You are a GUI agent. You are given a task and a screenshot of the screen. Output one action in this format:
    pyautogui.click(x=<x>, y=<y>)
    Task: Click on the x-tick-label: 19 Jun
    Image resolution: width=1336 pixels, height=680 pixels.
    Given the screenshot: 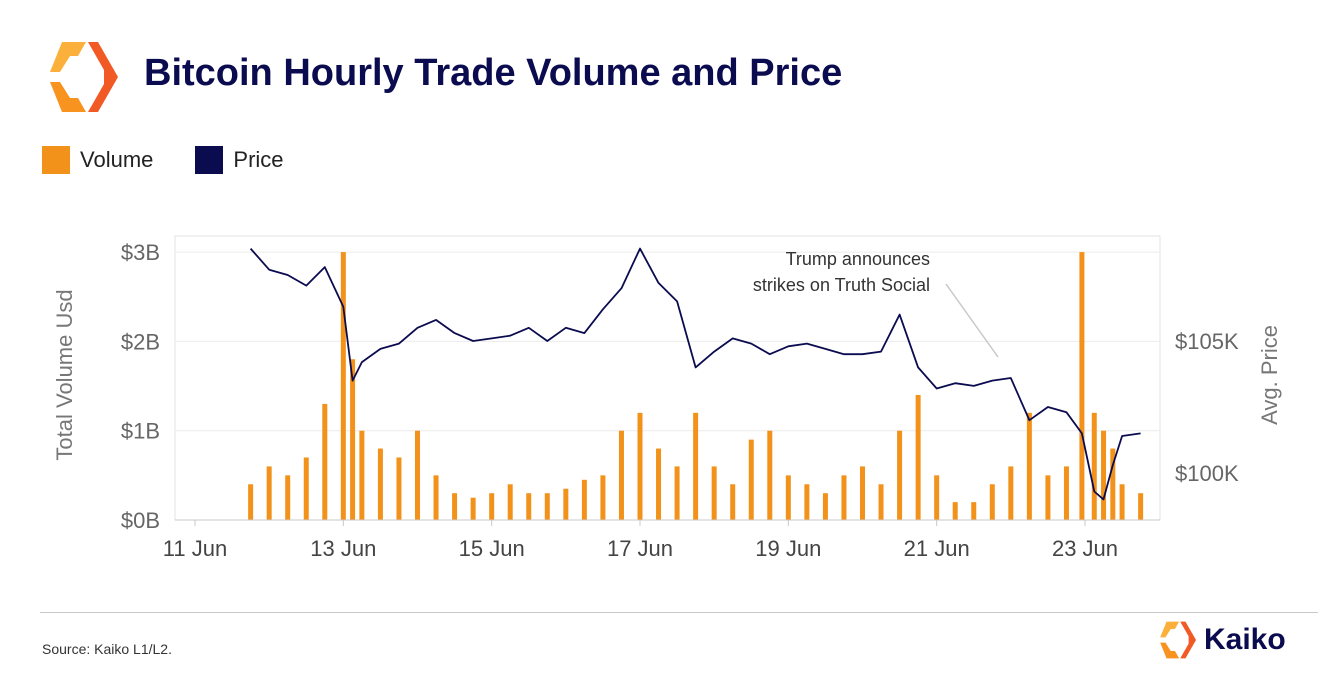 What is the action you would take?
    pyautogui.click(x=788, y=548)
    